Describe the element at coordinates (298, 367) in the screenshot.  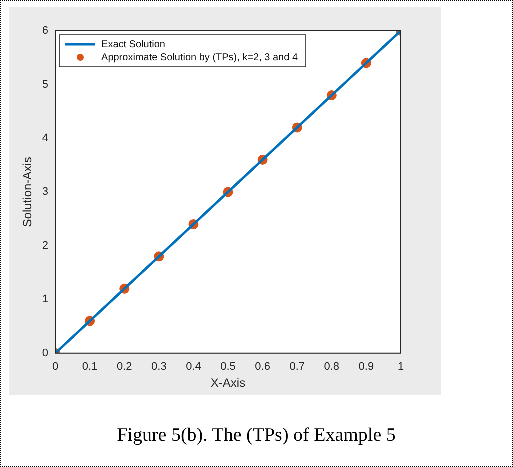
I see `x-tick-label: 0.7` at that location.